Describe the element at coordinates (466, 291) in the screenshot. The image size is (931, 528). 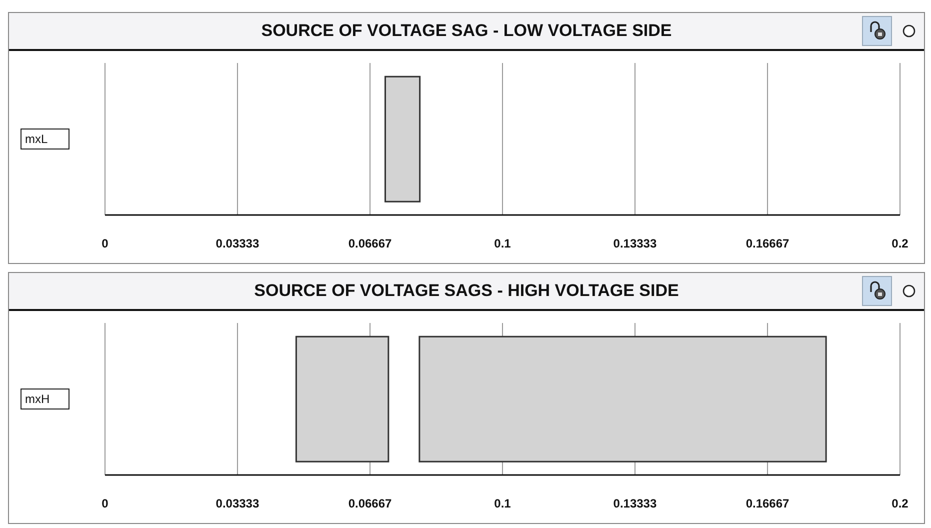
I see `chart-title: SOURCE OF VOLTAGE SAGS - HIGH VOLTAGE SIDE` at that location.